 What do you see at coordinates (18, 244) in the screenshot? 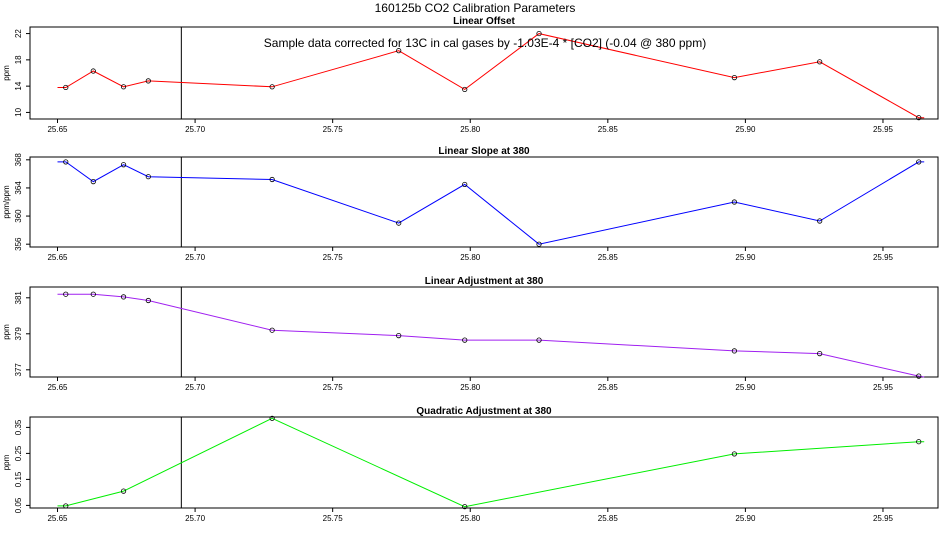
I see `y-tick-label: 356` at bounding box center [18, 244].